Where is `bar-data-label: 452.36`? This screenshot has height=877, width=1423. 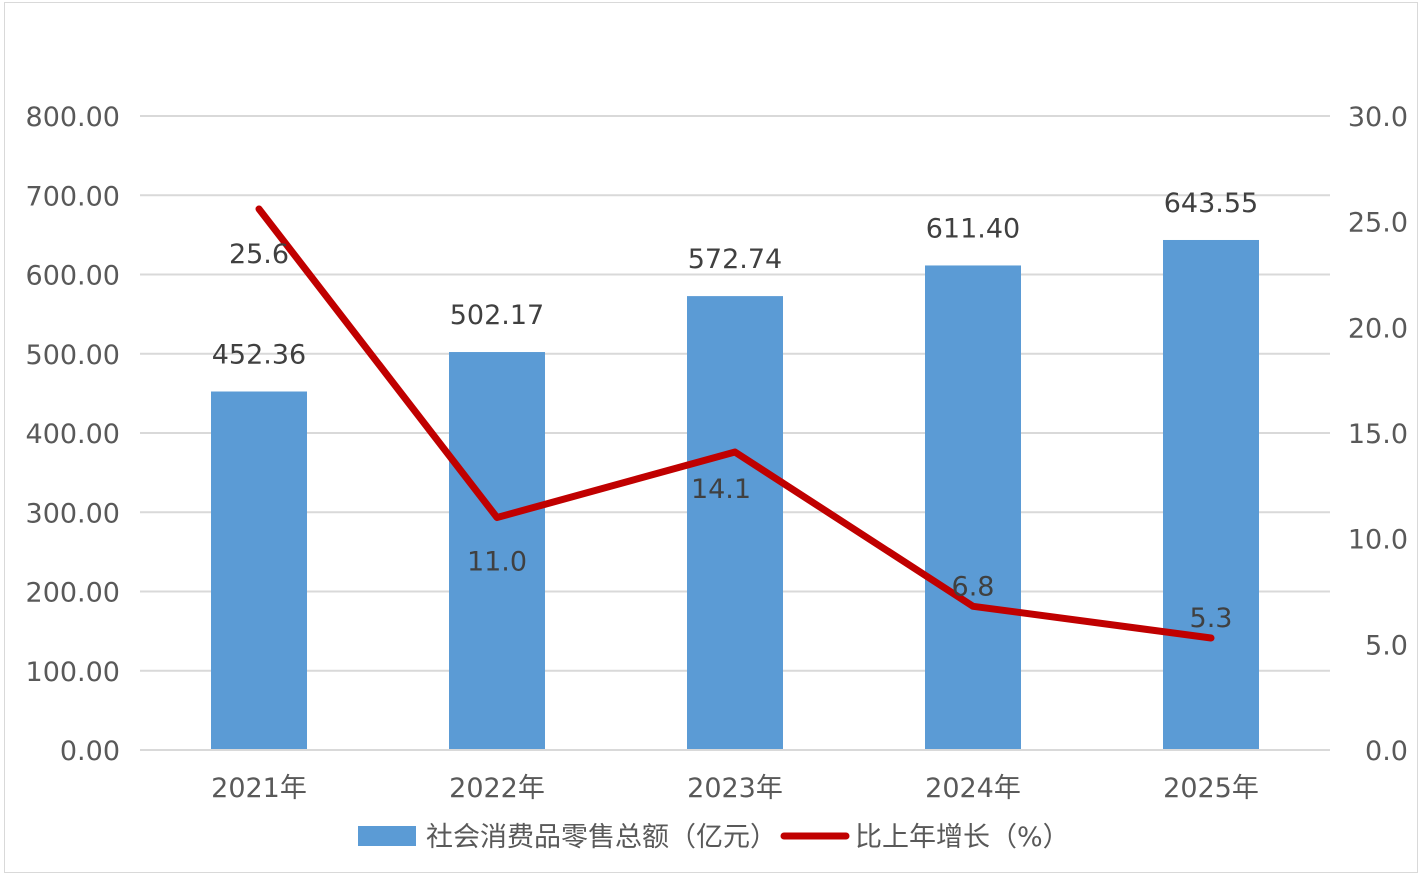 bar-data-label: 452.36 is located at coordinates (259, 355).